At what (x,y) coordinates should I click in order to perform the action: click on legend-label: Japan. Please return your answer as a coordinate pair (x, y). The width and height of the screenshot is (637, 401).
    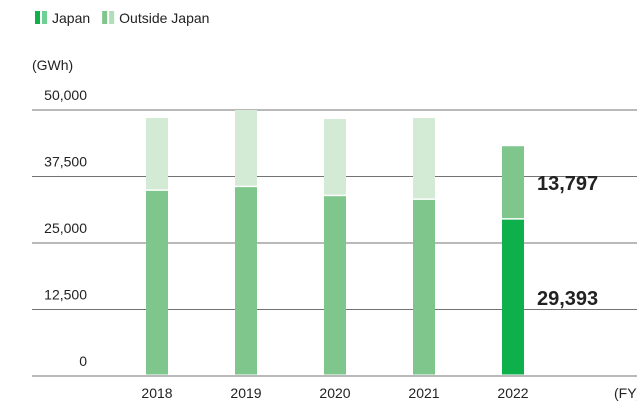
    Looking at the image, I should click on (71, 18).